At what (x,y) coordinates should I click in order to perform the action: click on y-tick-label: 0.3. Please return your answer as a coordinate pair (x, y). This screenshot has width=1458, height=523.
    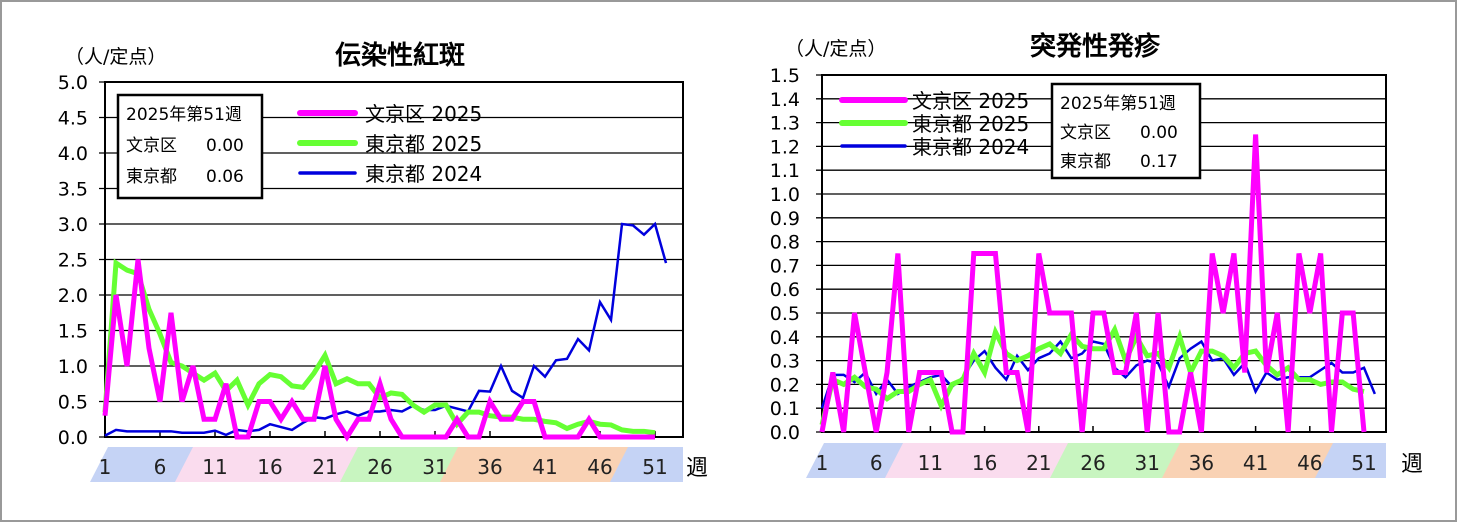
    Looking at the image, I should click on (785, 362).